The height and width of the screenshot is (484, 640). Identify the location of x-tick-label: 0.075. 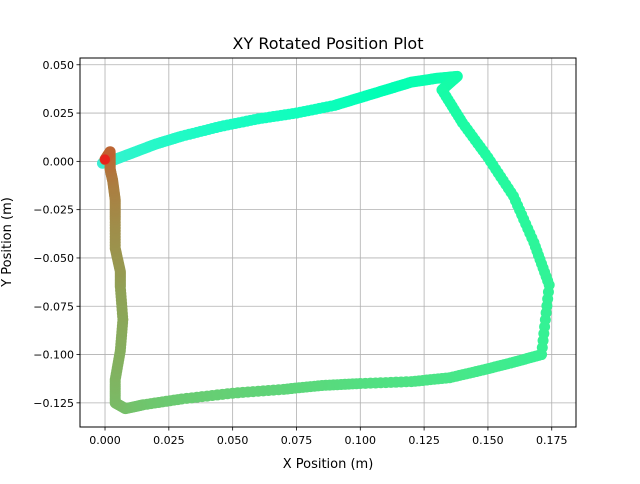
(297, 440).